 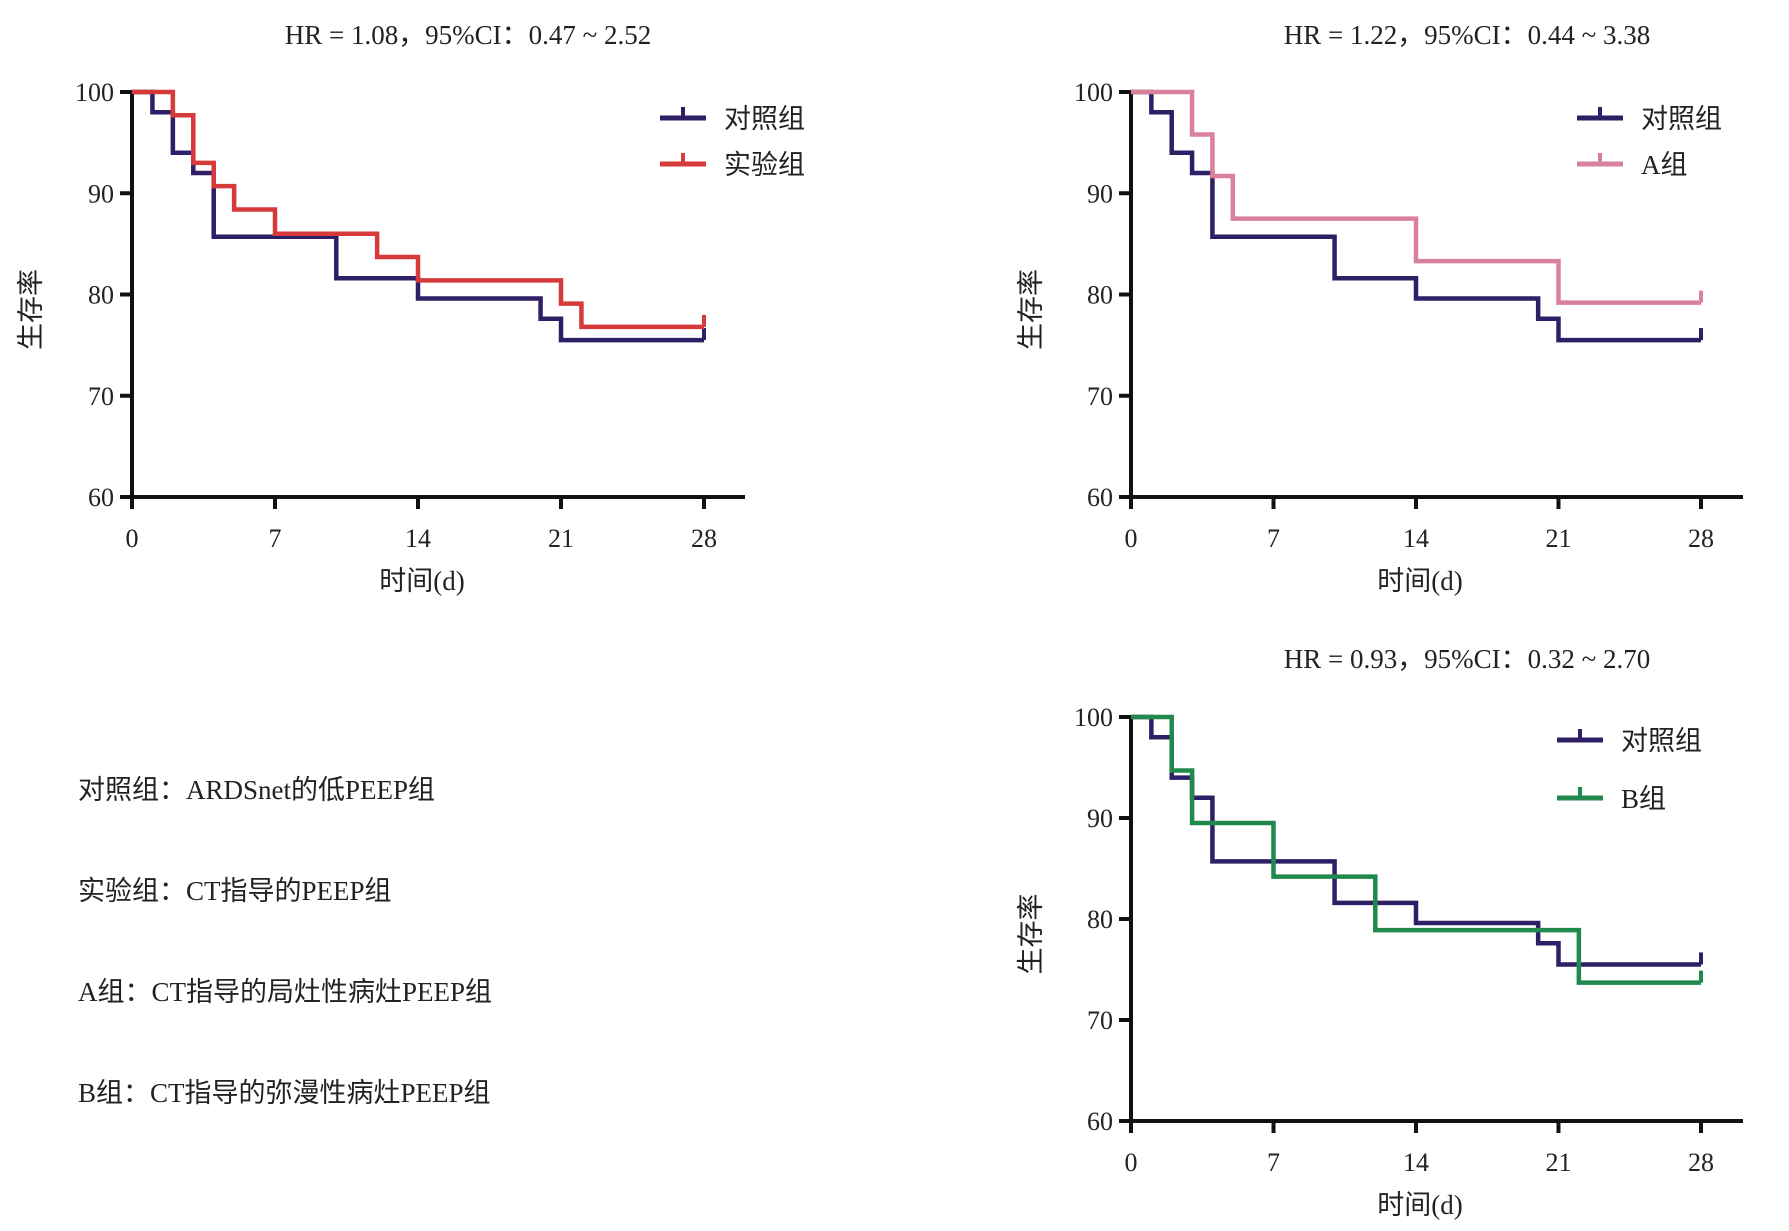 What do you see at coordinates (1632, 165) in the screenshot?
I see `legend-item: A组` at bounding box center [1632, 165].